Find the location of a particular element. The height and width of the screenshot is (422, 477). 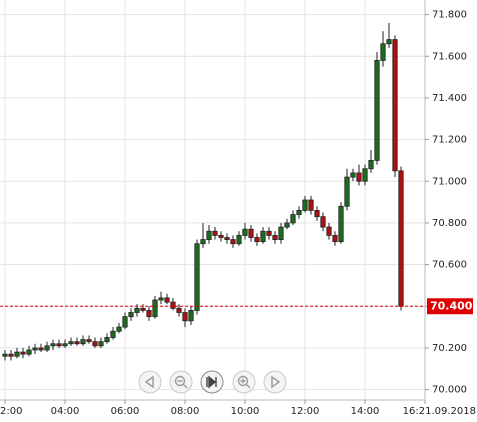

toolbar is located at coordinates (212, 382).